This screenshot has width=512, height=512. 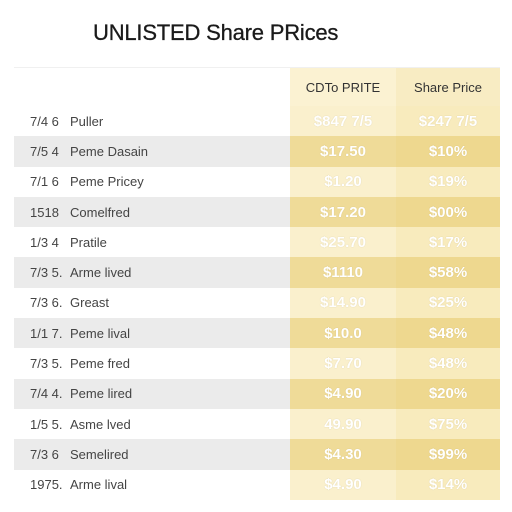 What do you see at coordinates (448, 151) in the screenshot?
I see `row-share-price: $10%` at bounding box center [448, 151].